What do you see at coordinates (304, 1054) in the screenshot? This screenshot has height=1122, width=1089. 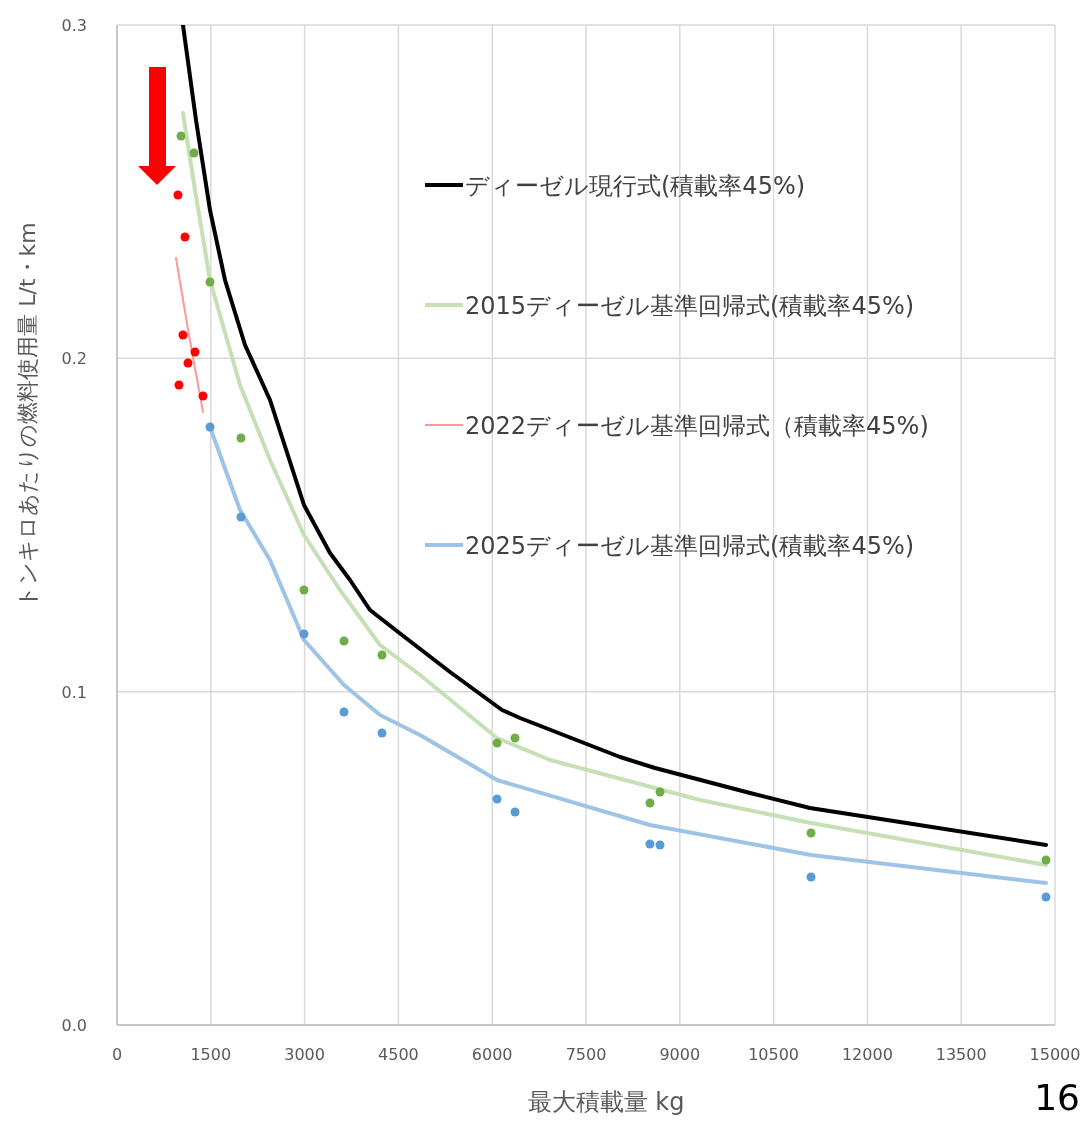 I see `x-tick-label: 3000` at bounding box center [304, 1054].